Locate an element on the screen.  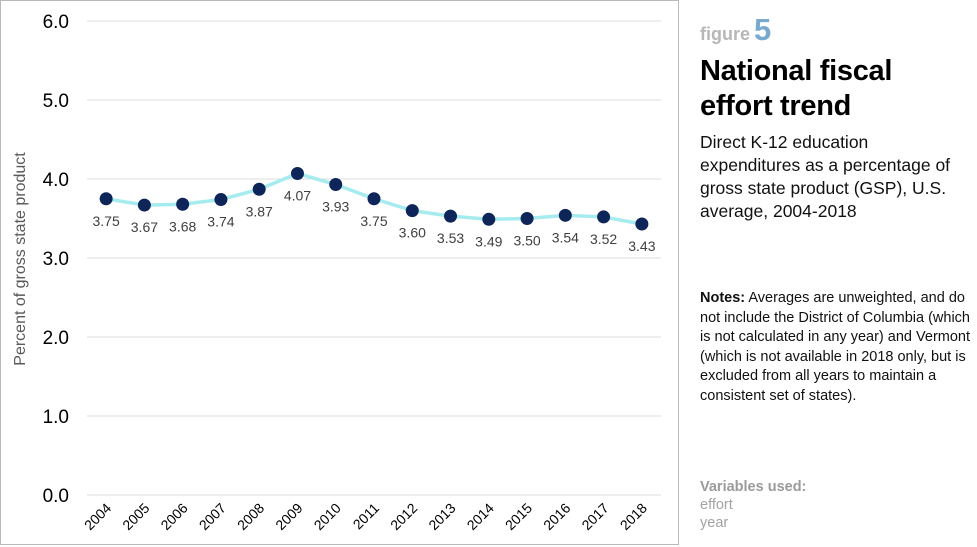
data-label: 3.68 is located at coordinates (182, 226).